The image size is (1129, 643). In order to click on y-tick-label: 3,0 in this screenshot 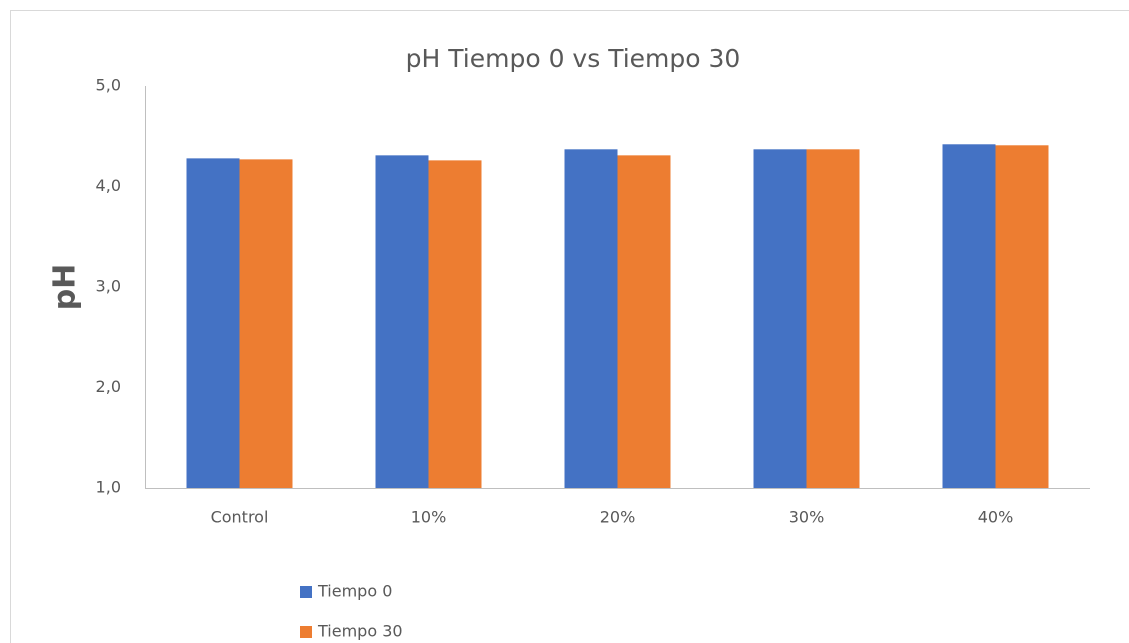, I will do `click(108, 286)`.